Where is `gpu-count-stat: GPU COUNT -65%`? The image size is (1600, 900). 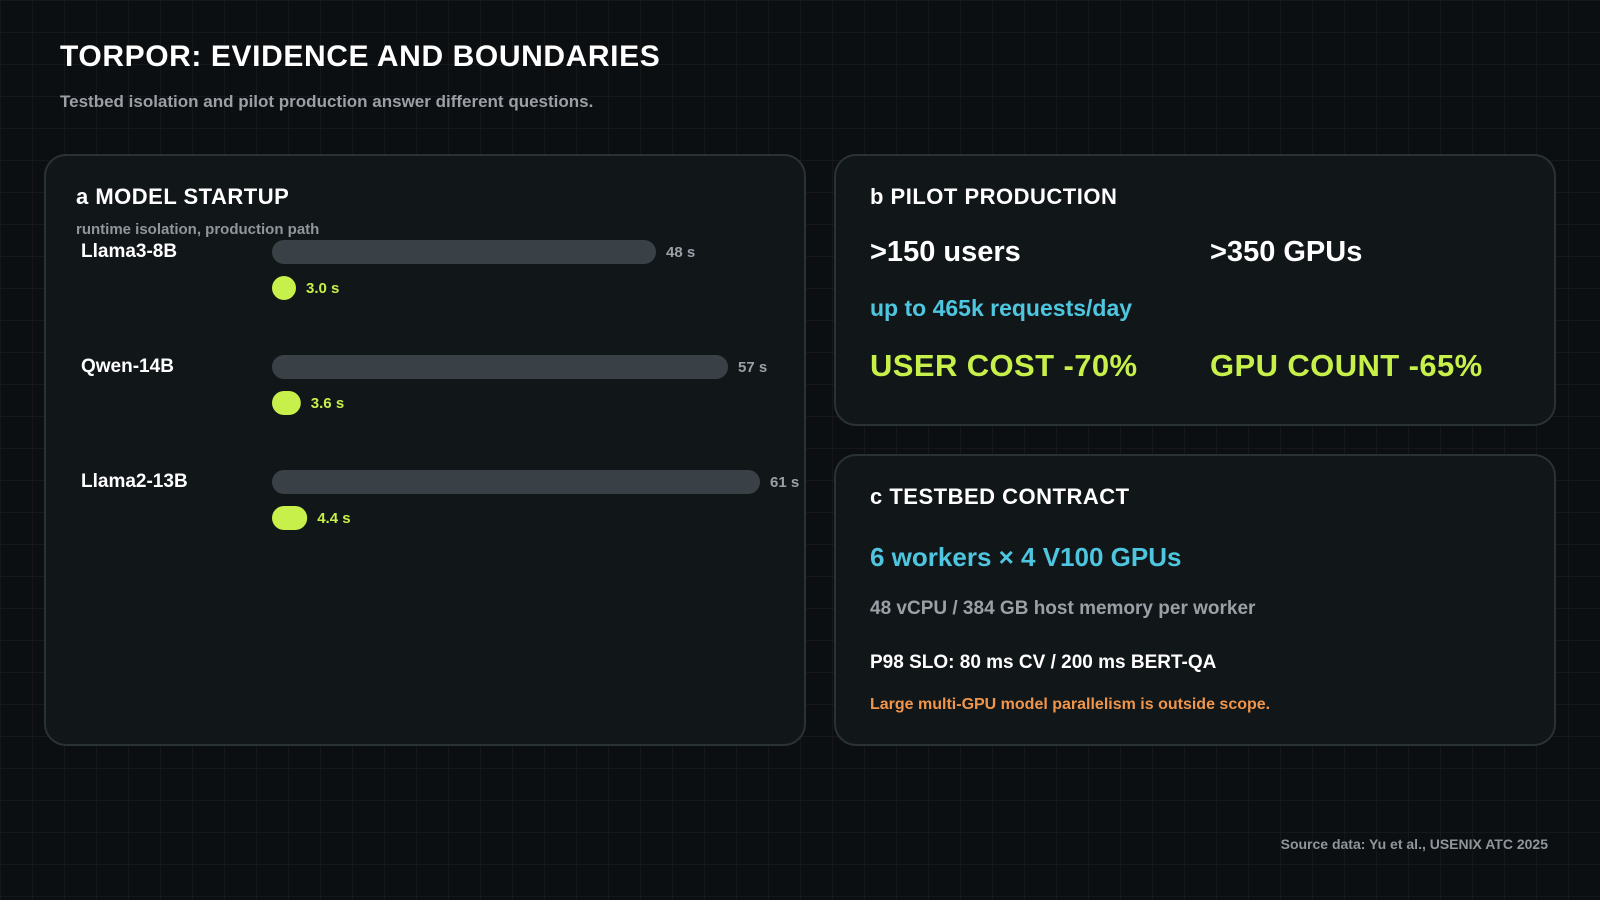 gpu-count-stat: GPU COUNT -65% is located at coordinates (1346, 365).